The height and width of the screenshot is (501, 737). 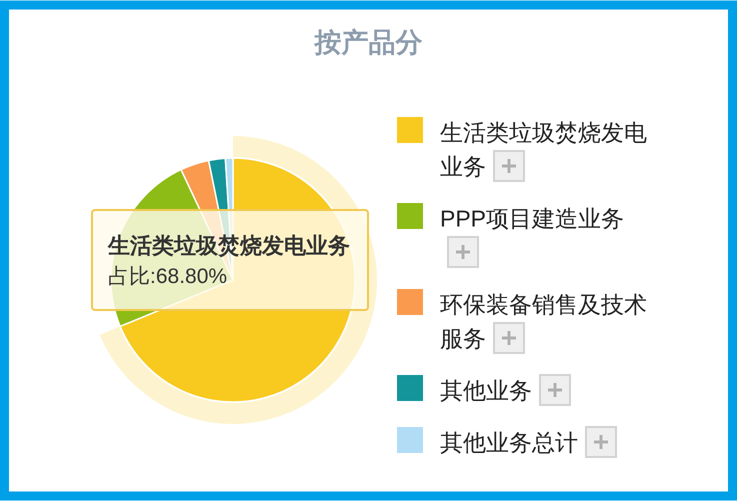 I want to click on slice-label: 生活类垃圾焚烧发电业务, so click(x=228, y=245).